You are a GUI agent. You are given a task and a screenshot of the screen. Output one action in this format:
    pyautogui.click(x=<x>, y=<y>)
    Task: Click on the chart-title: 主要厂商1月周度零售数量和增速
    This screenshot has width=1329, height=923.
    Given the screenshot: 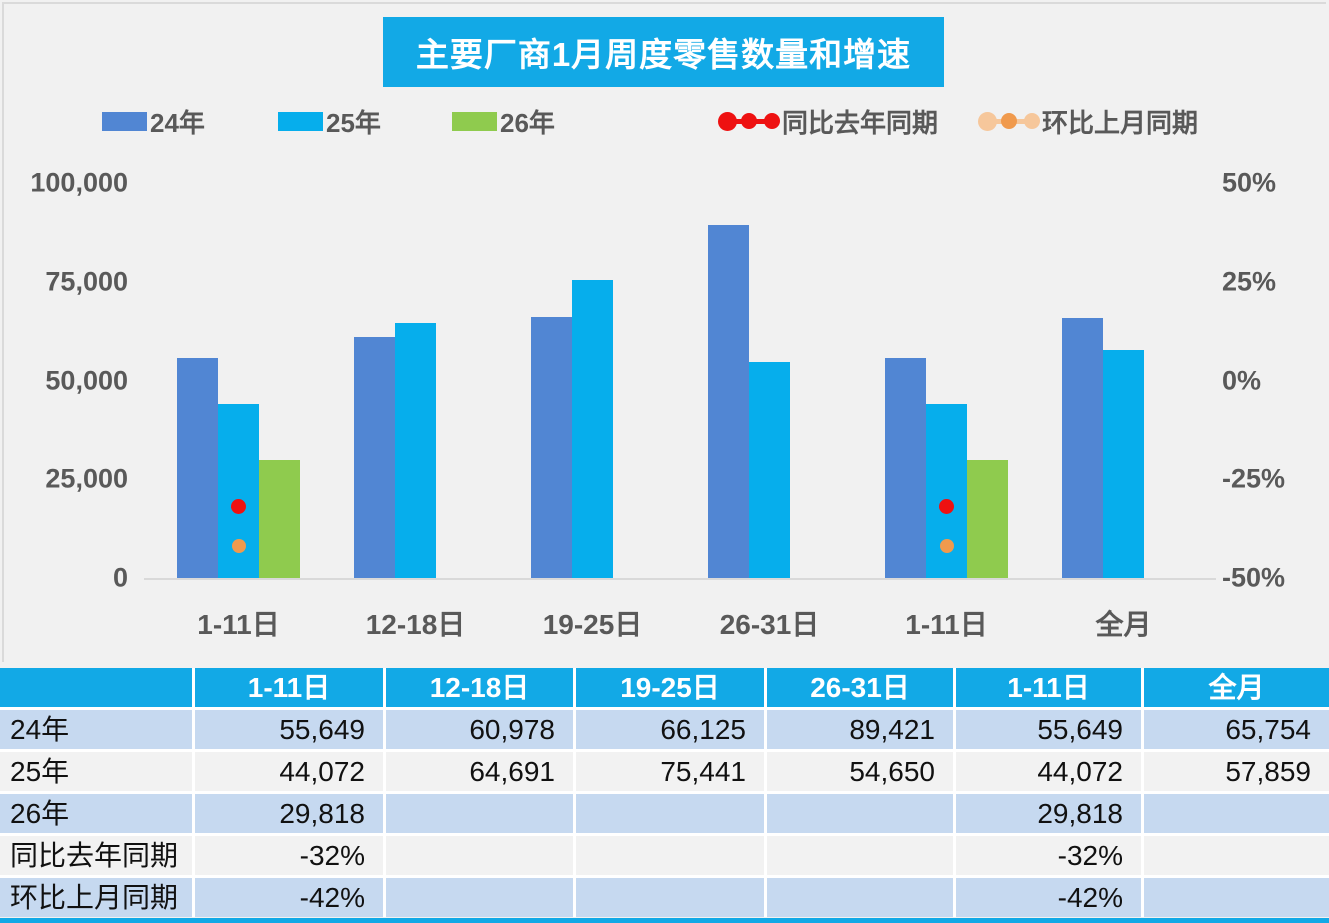 What is the action you would take?
    pyautogui.click(x=663, y=52)
    